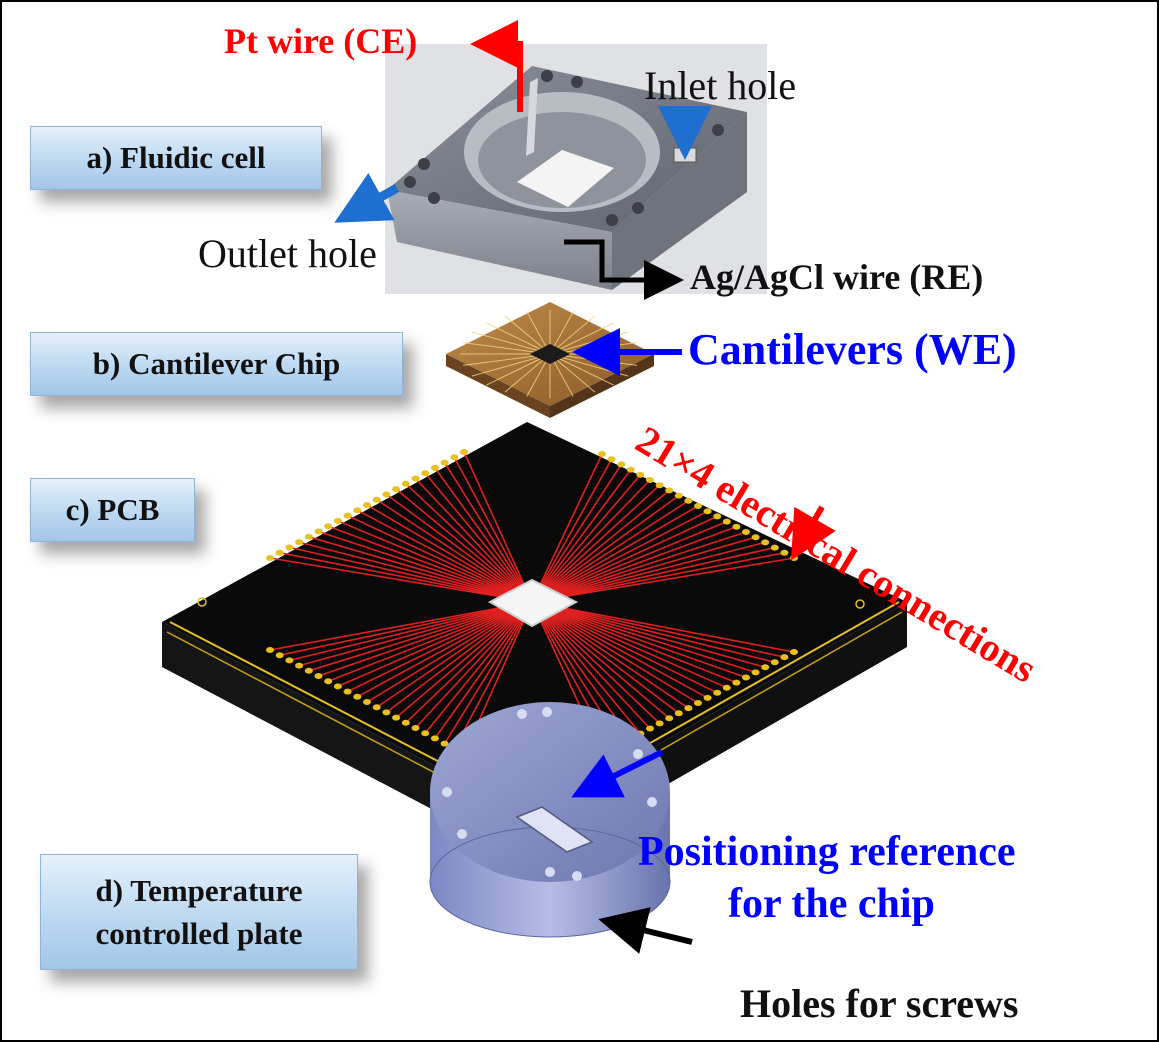  I want to click on connections-arrow, so click(813, 533).